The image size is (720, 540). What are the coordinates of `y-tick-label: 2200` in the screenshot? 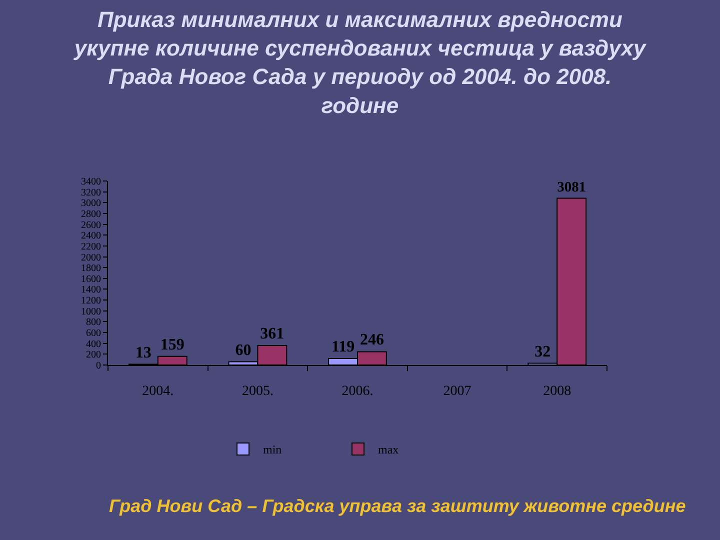 It's located at (91, 246).